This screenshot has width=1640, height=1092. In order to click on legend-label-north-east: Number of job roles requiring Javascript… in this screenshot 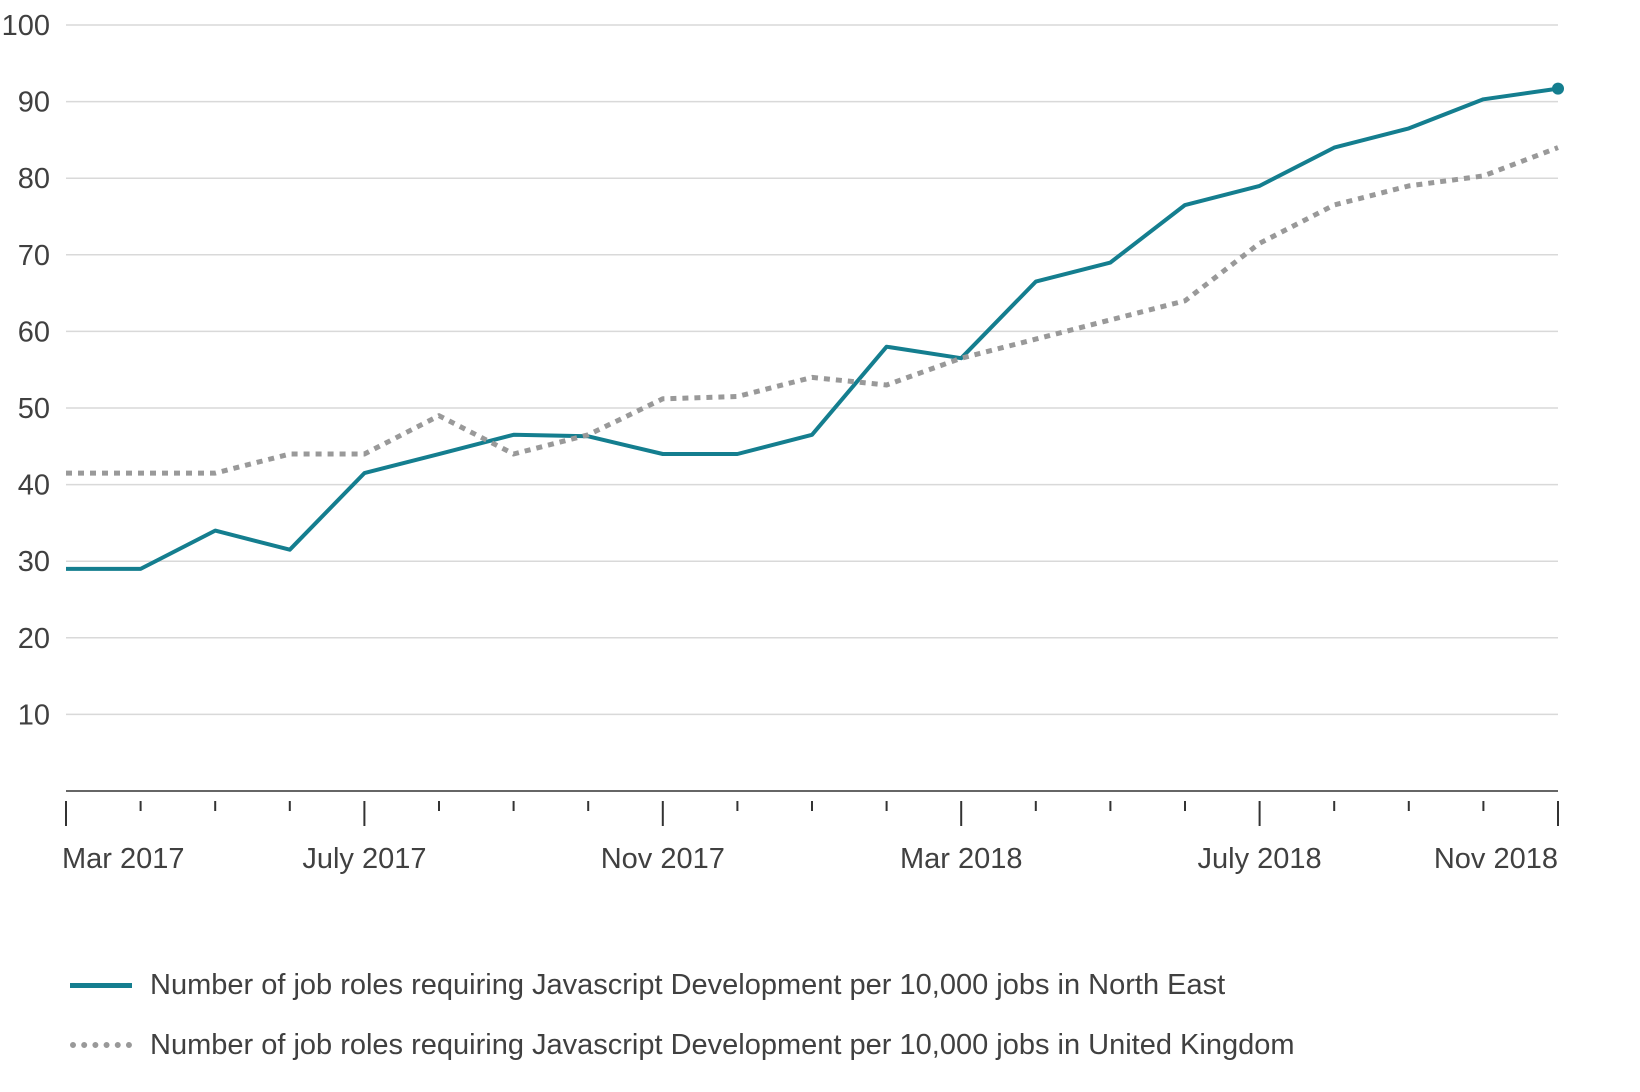, I will do `click(688, 984)`.